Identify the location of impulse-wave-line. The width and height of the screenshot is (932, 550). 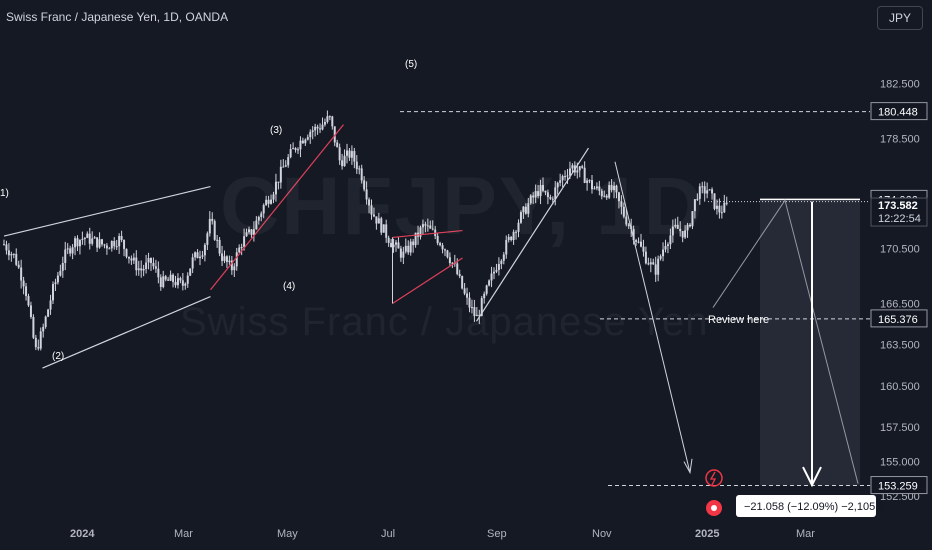
(277, 207).